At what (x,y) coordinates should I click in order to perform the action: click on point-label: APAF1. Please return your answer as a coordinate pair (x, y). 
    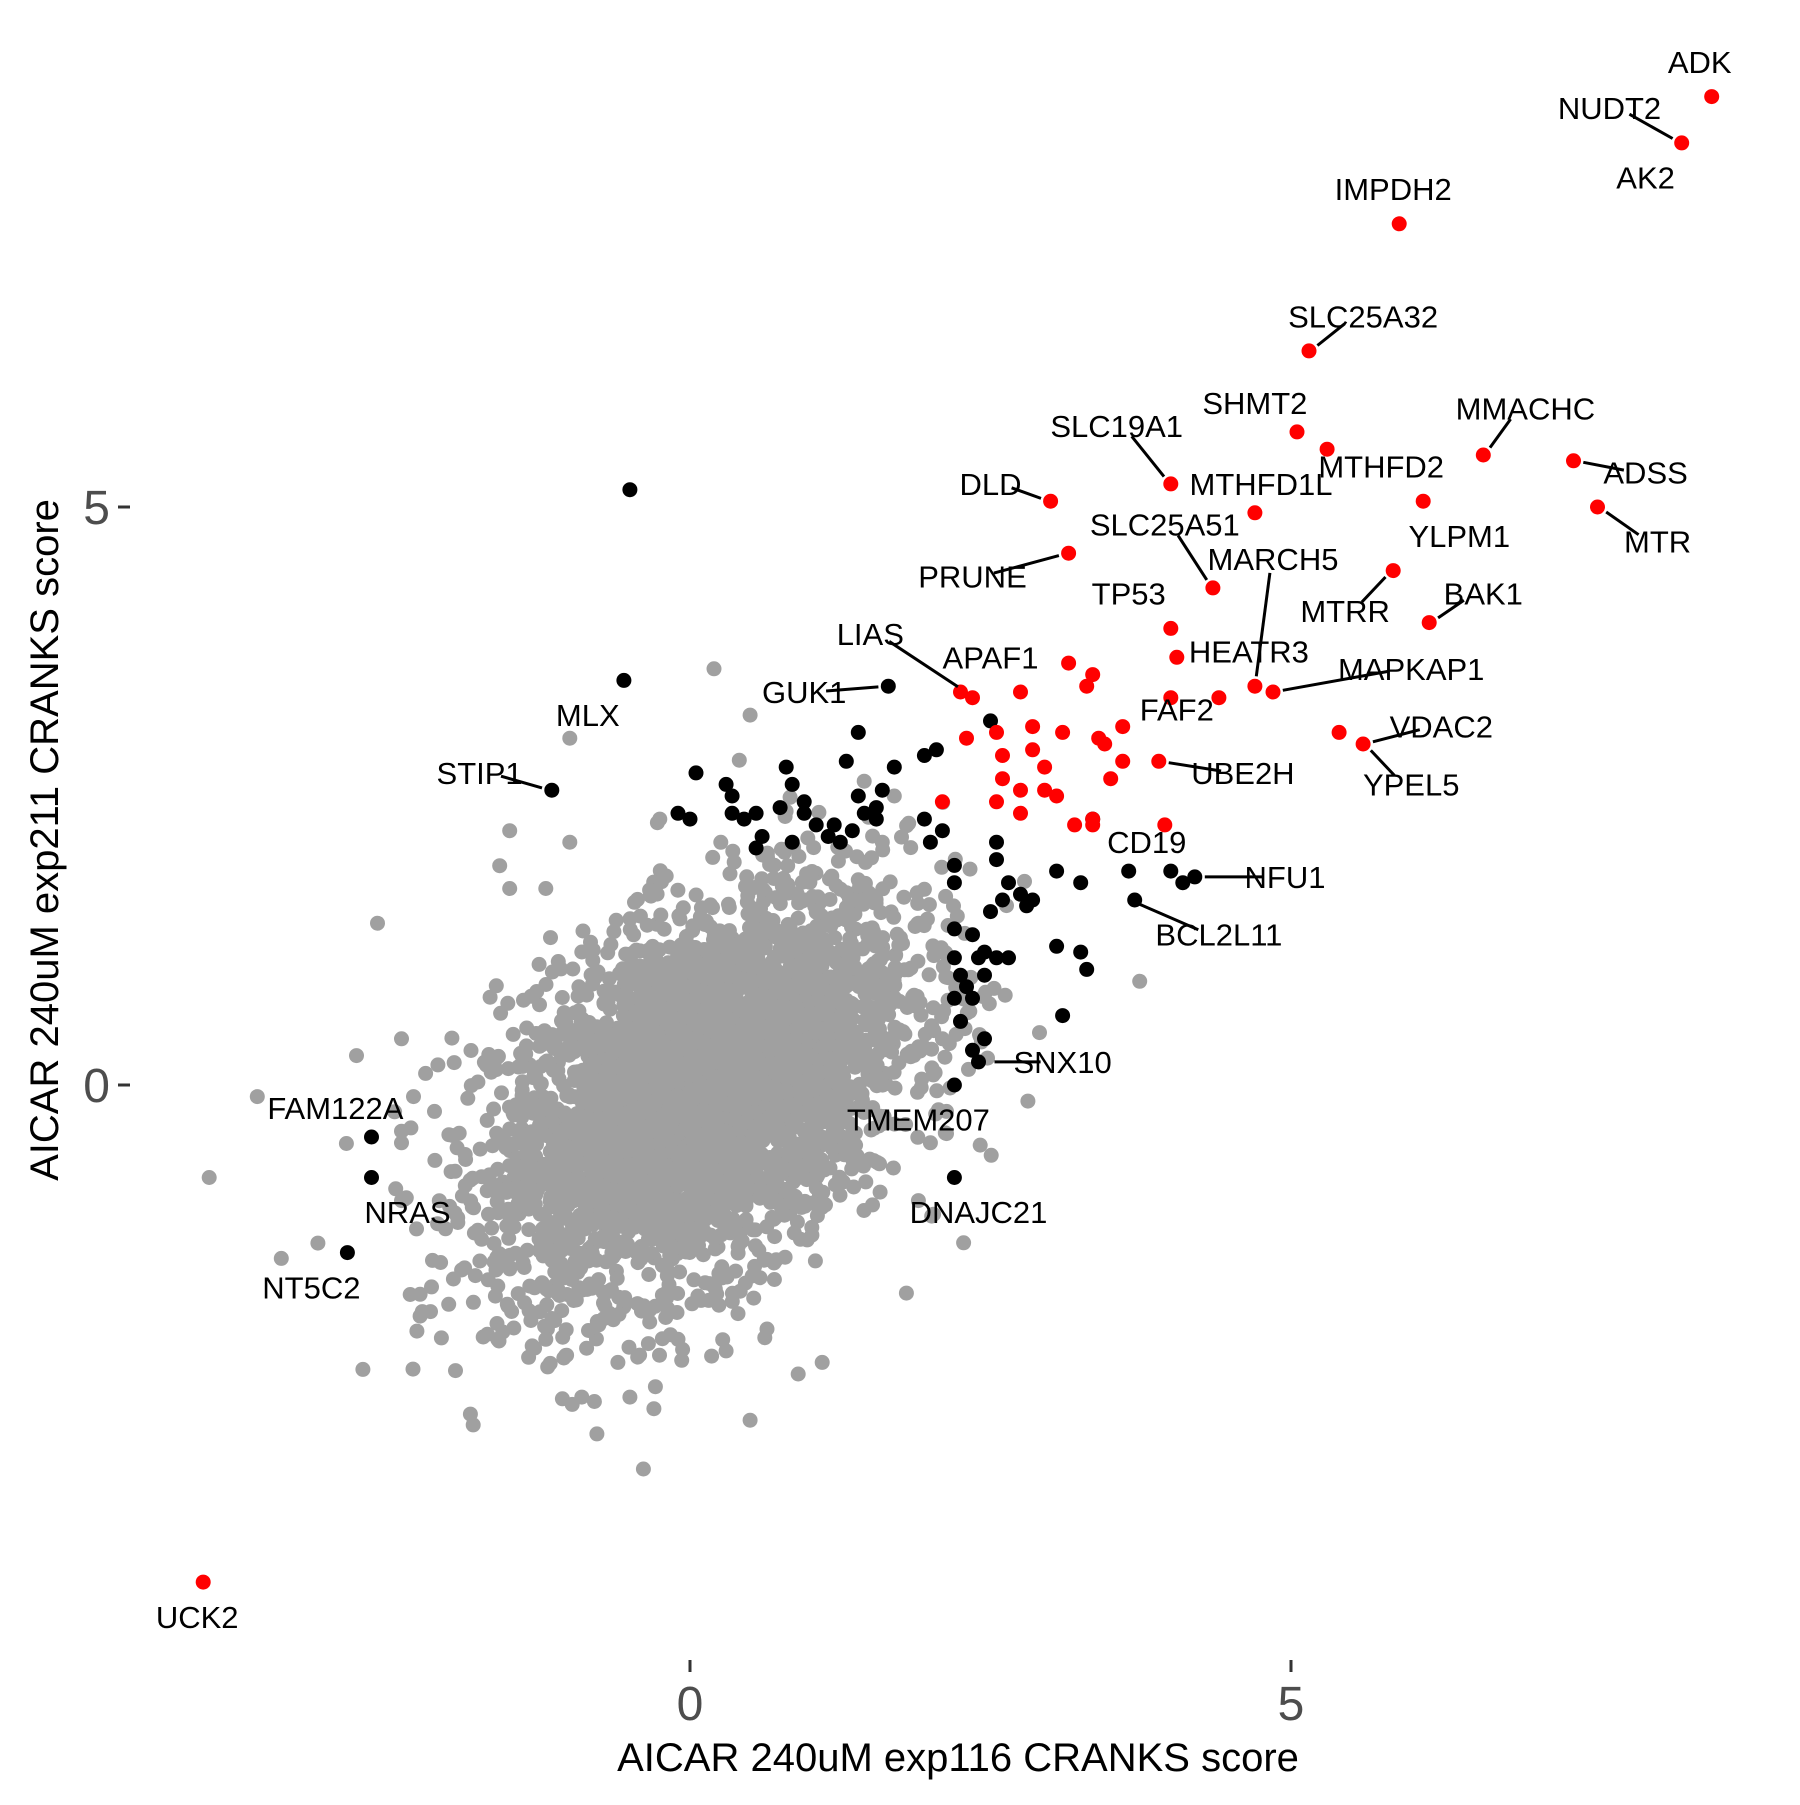
    Looking at the image, I should click on (991, 657).